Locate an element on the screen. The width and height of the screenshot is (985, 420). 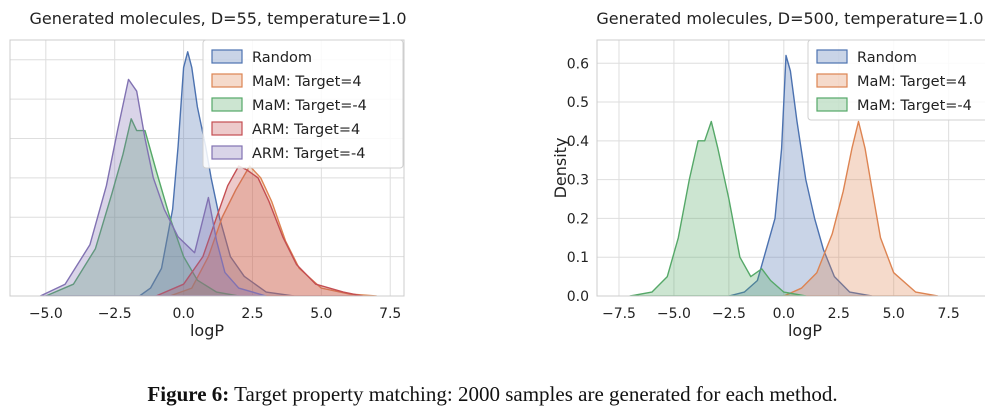
y-tick-label: 0.2 is located at coordinates (578, 219).